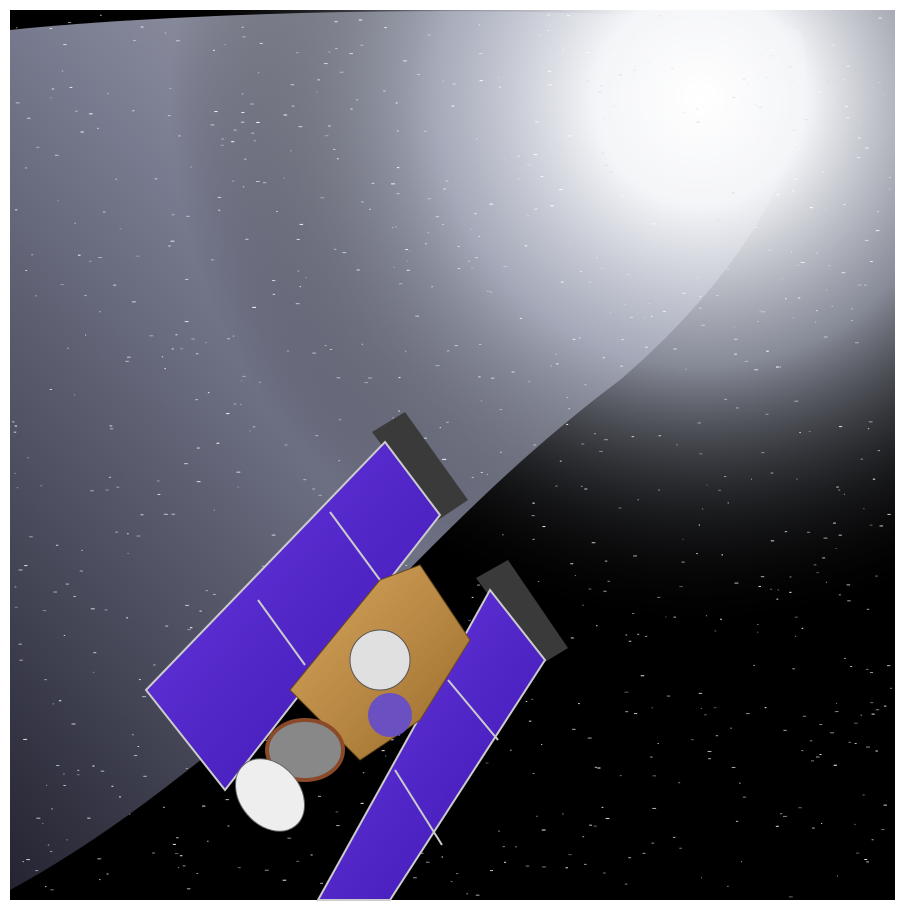 The image size is (898, 903). What do you see at coordinates (431, 744) in the screenshot?
I see `solar-panel` at bounding box center [431, 744].